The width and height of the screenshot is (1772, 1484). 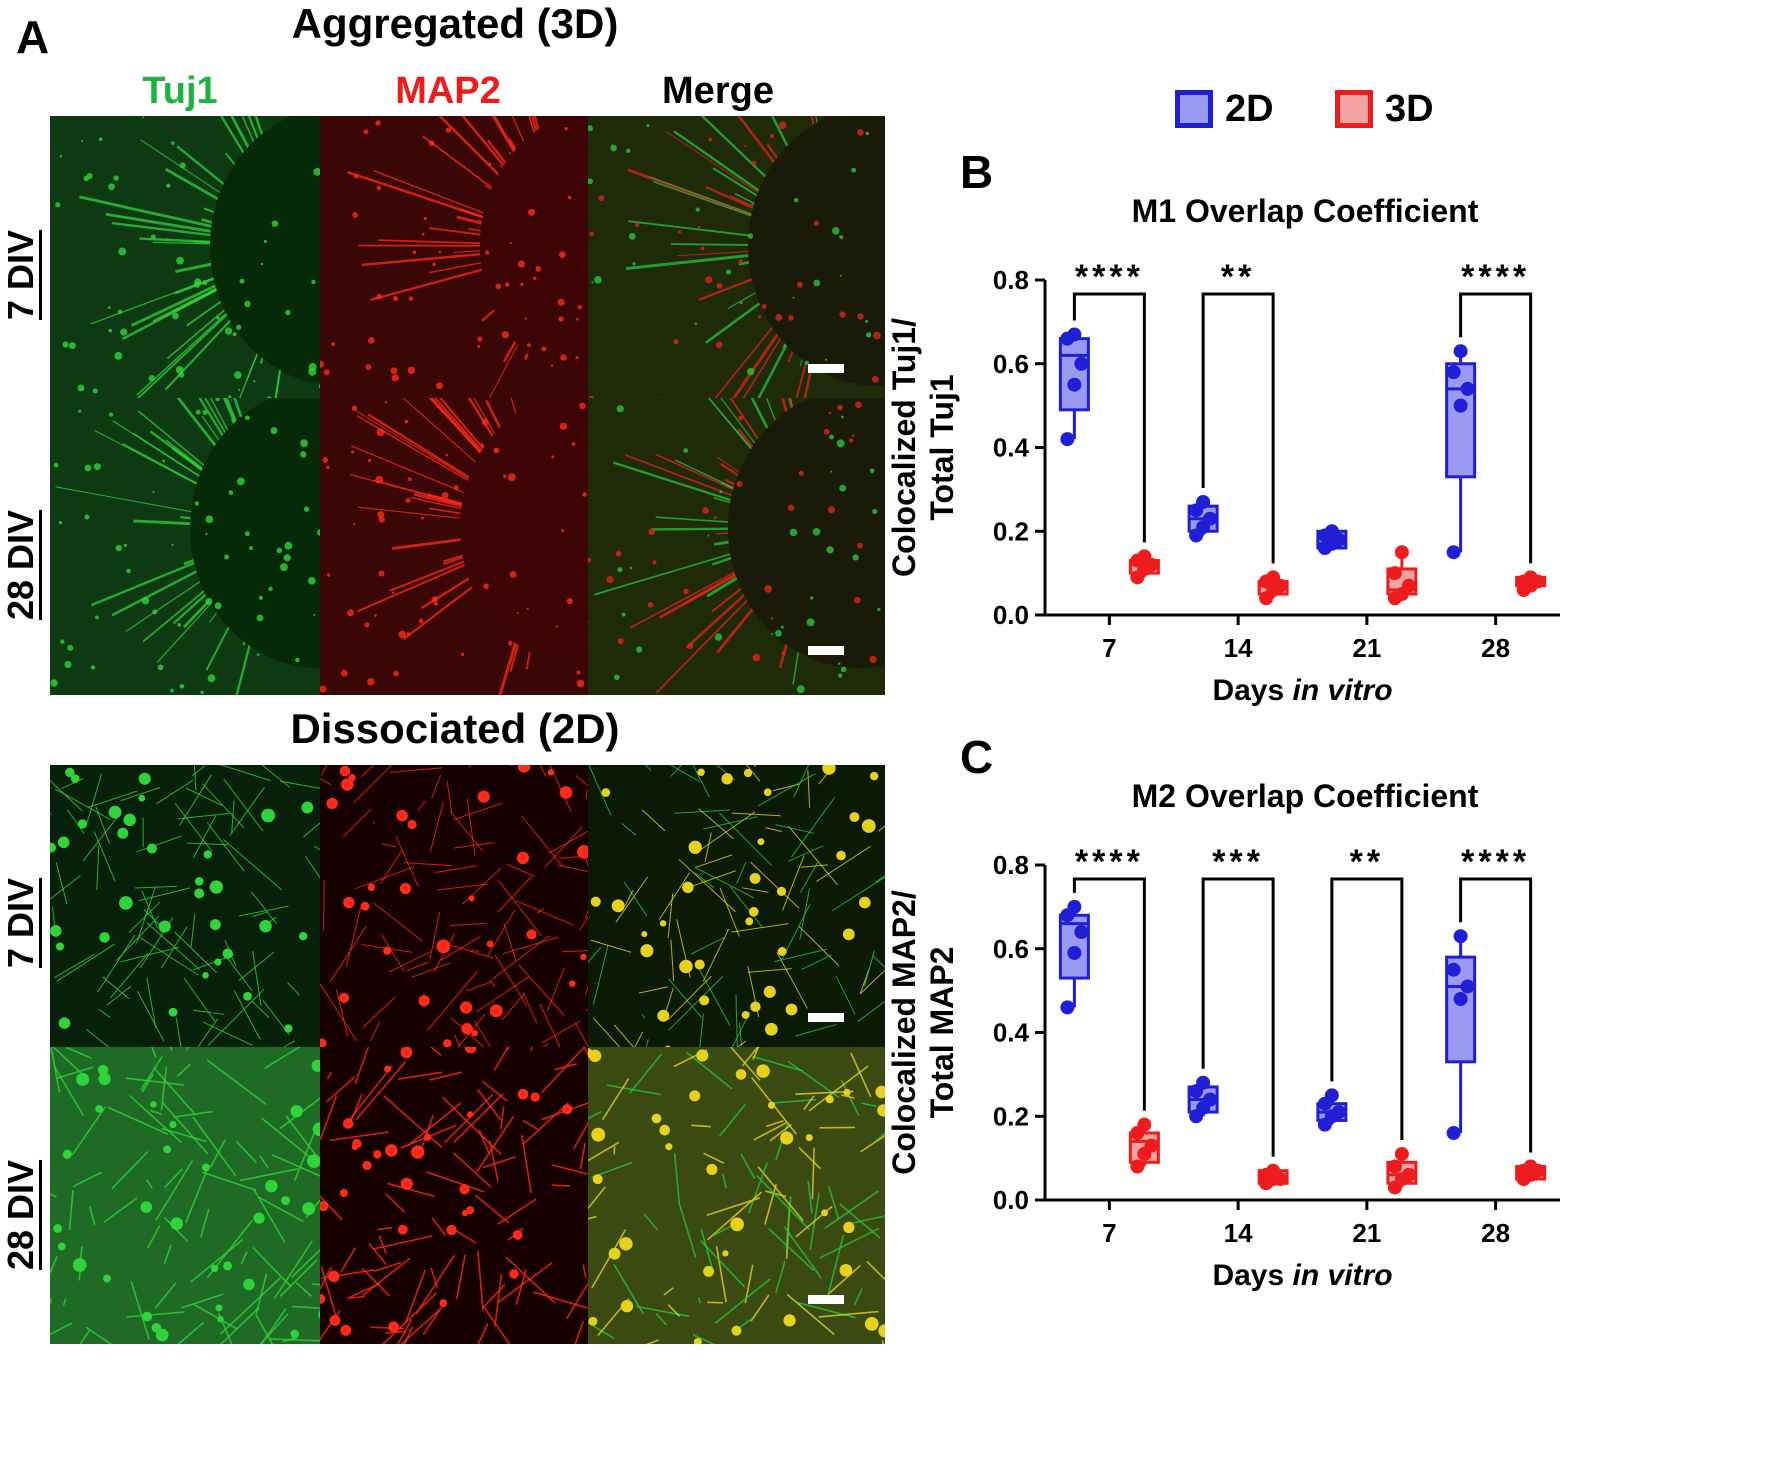 I want to click on chart-b-ytick-label: 0.6, so click(x=1011, y=364).